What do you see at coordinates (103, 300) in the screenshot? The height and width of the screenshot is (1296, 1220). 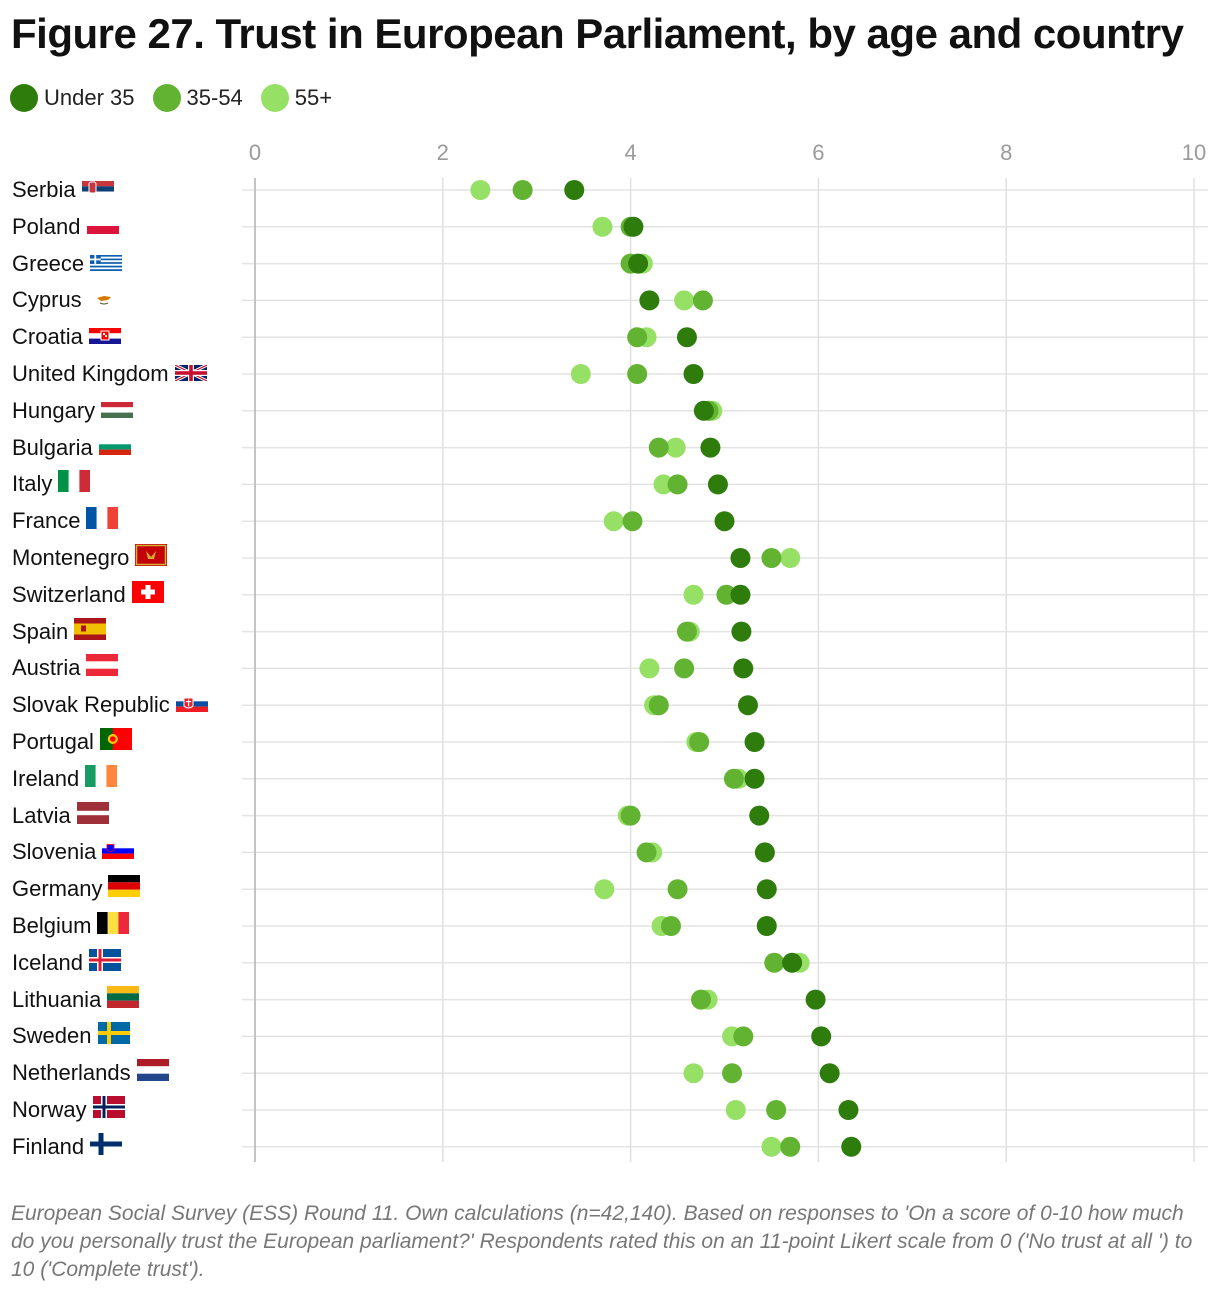 I see `cyprus-flag` at bounding box center [103, 300].